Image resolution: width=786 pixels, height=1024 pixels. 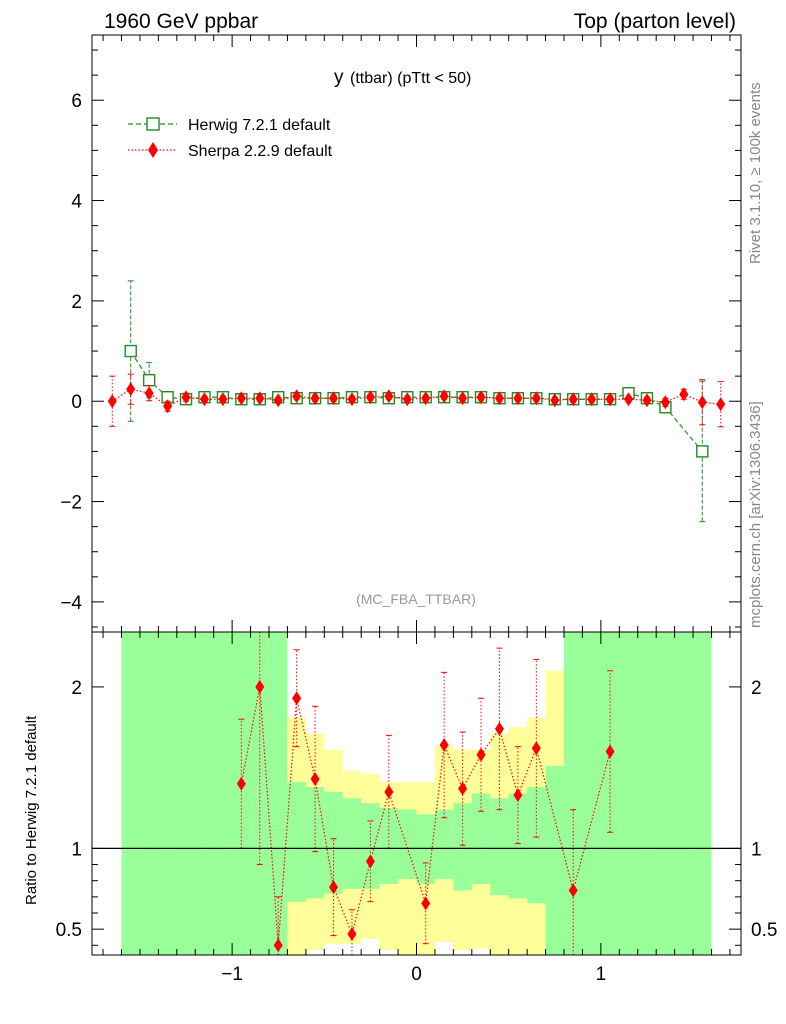 What do you see at coordinates (31, 810) in the screenshot?
I see `ratio-y-axis-label: Ratio to Herwig 7.2.1 default` at bounding box center [31, 810].